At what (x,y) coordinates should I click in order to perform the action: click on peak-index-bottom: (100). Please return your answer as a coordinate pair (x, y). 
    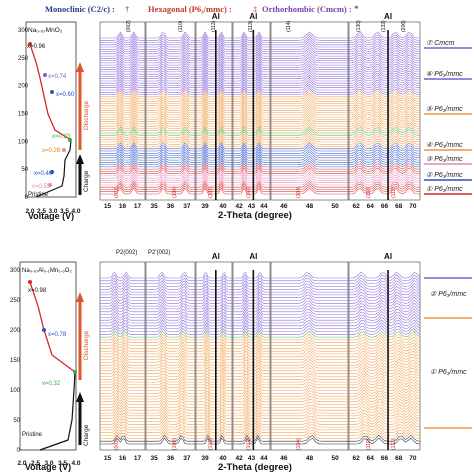
    Looking at the image, I should click on (175, 444).